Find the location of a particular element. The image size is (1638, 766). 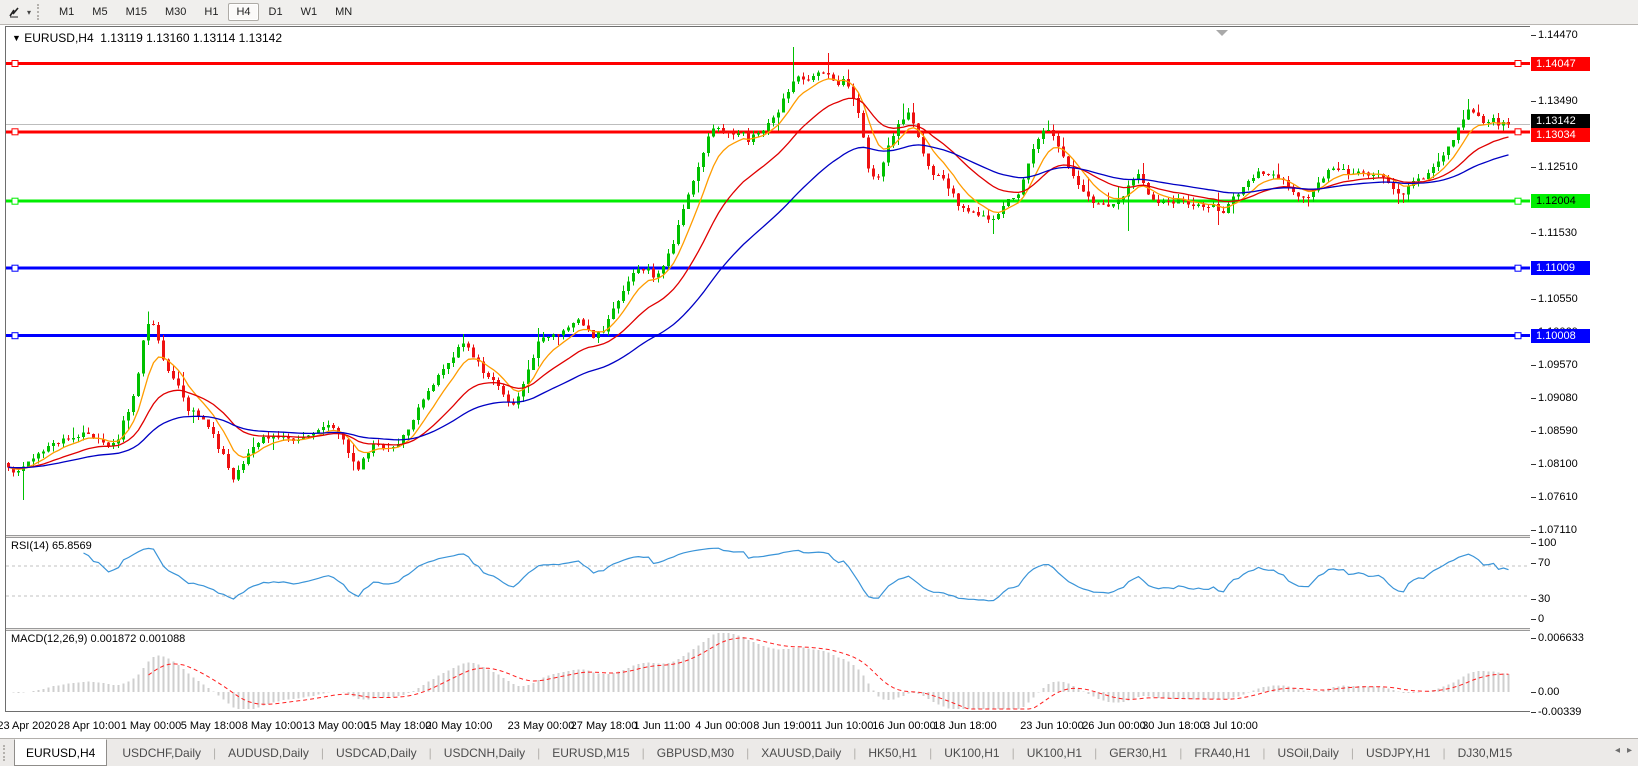

macd-axis-label: -0.00339 is located at coordinates (1556, 712).